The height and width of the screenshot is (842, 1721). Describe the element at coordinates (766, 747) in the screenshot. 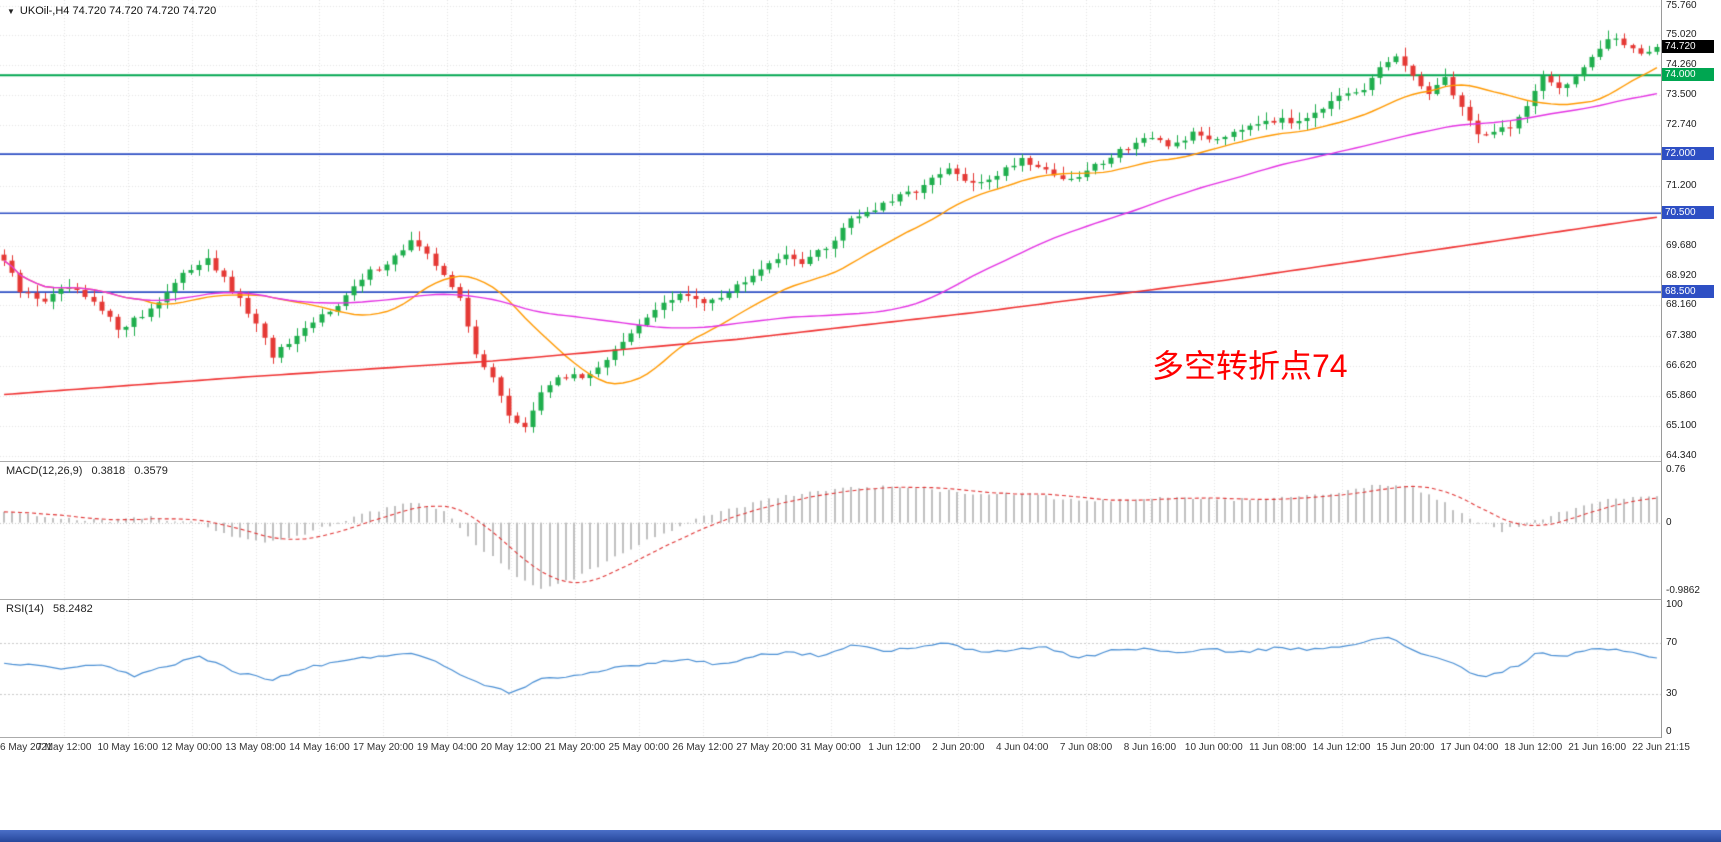

I see `time-axis-label: 27 May 20:00` at that location.